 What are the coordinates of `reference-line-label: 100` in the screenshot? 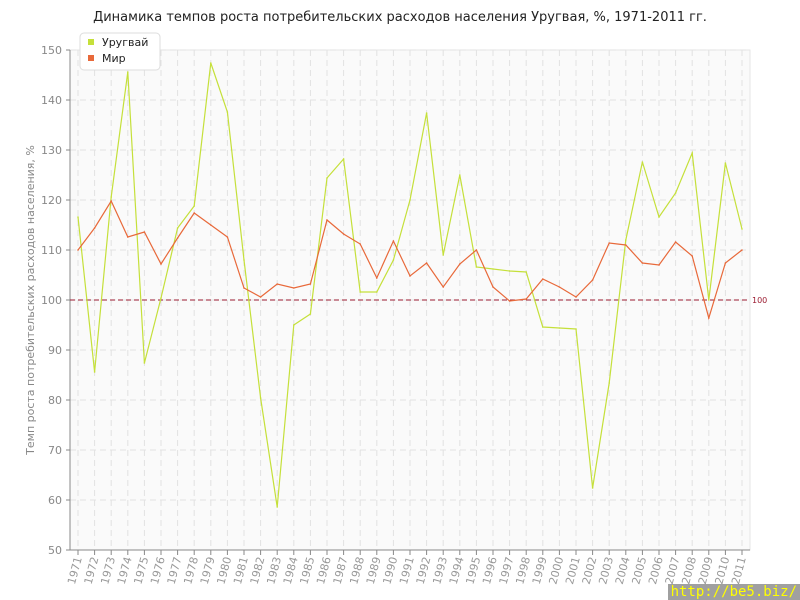 It's located at (759, 300).